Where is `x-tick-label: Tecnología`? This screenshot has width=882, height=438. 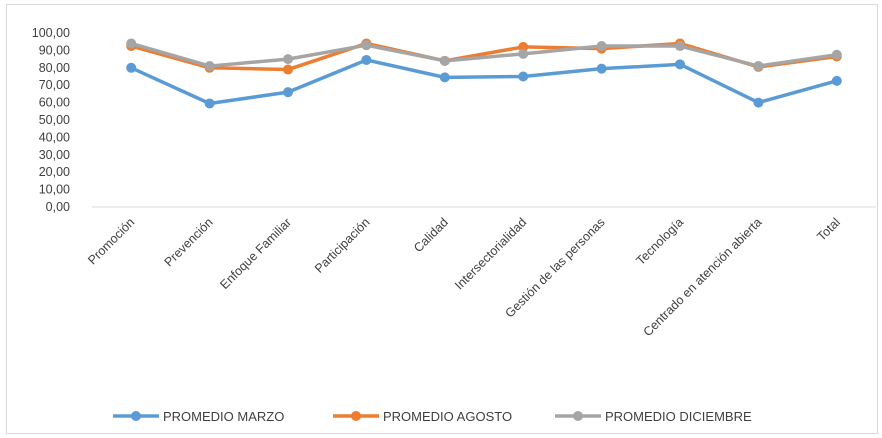
x-tick-label: Tecnología is located at coordinates (659, 241).